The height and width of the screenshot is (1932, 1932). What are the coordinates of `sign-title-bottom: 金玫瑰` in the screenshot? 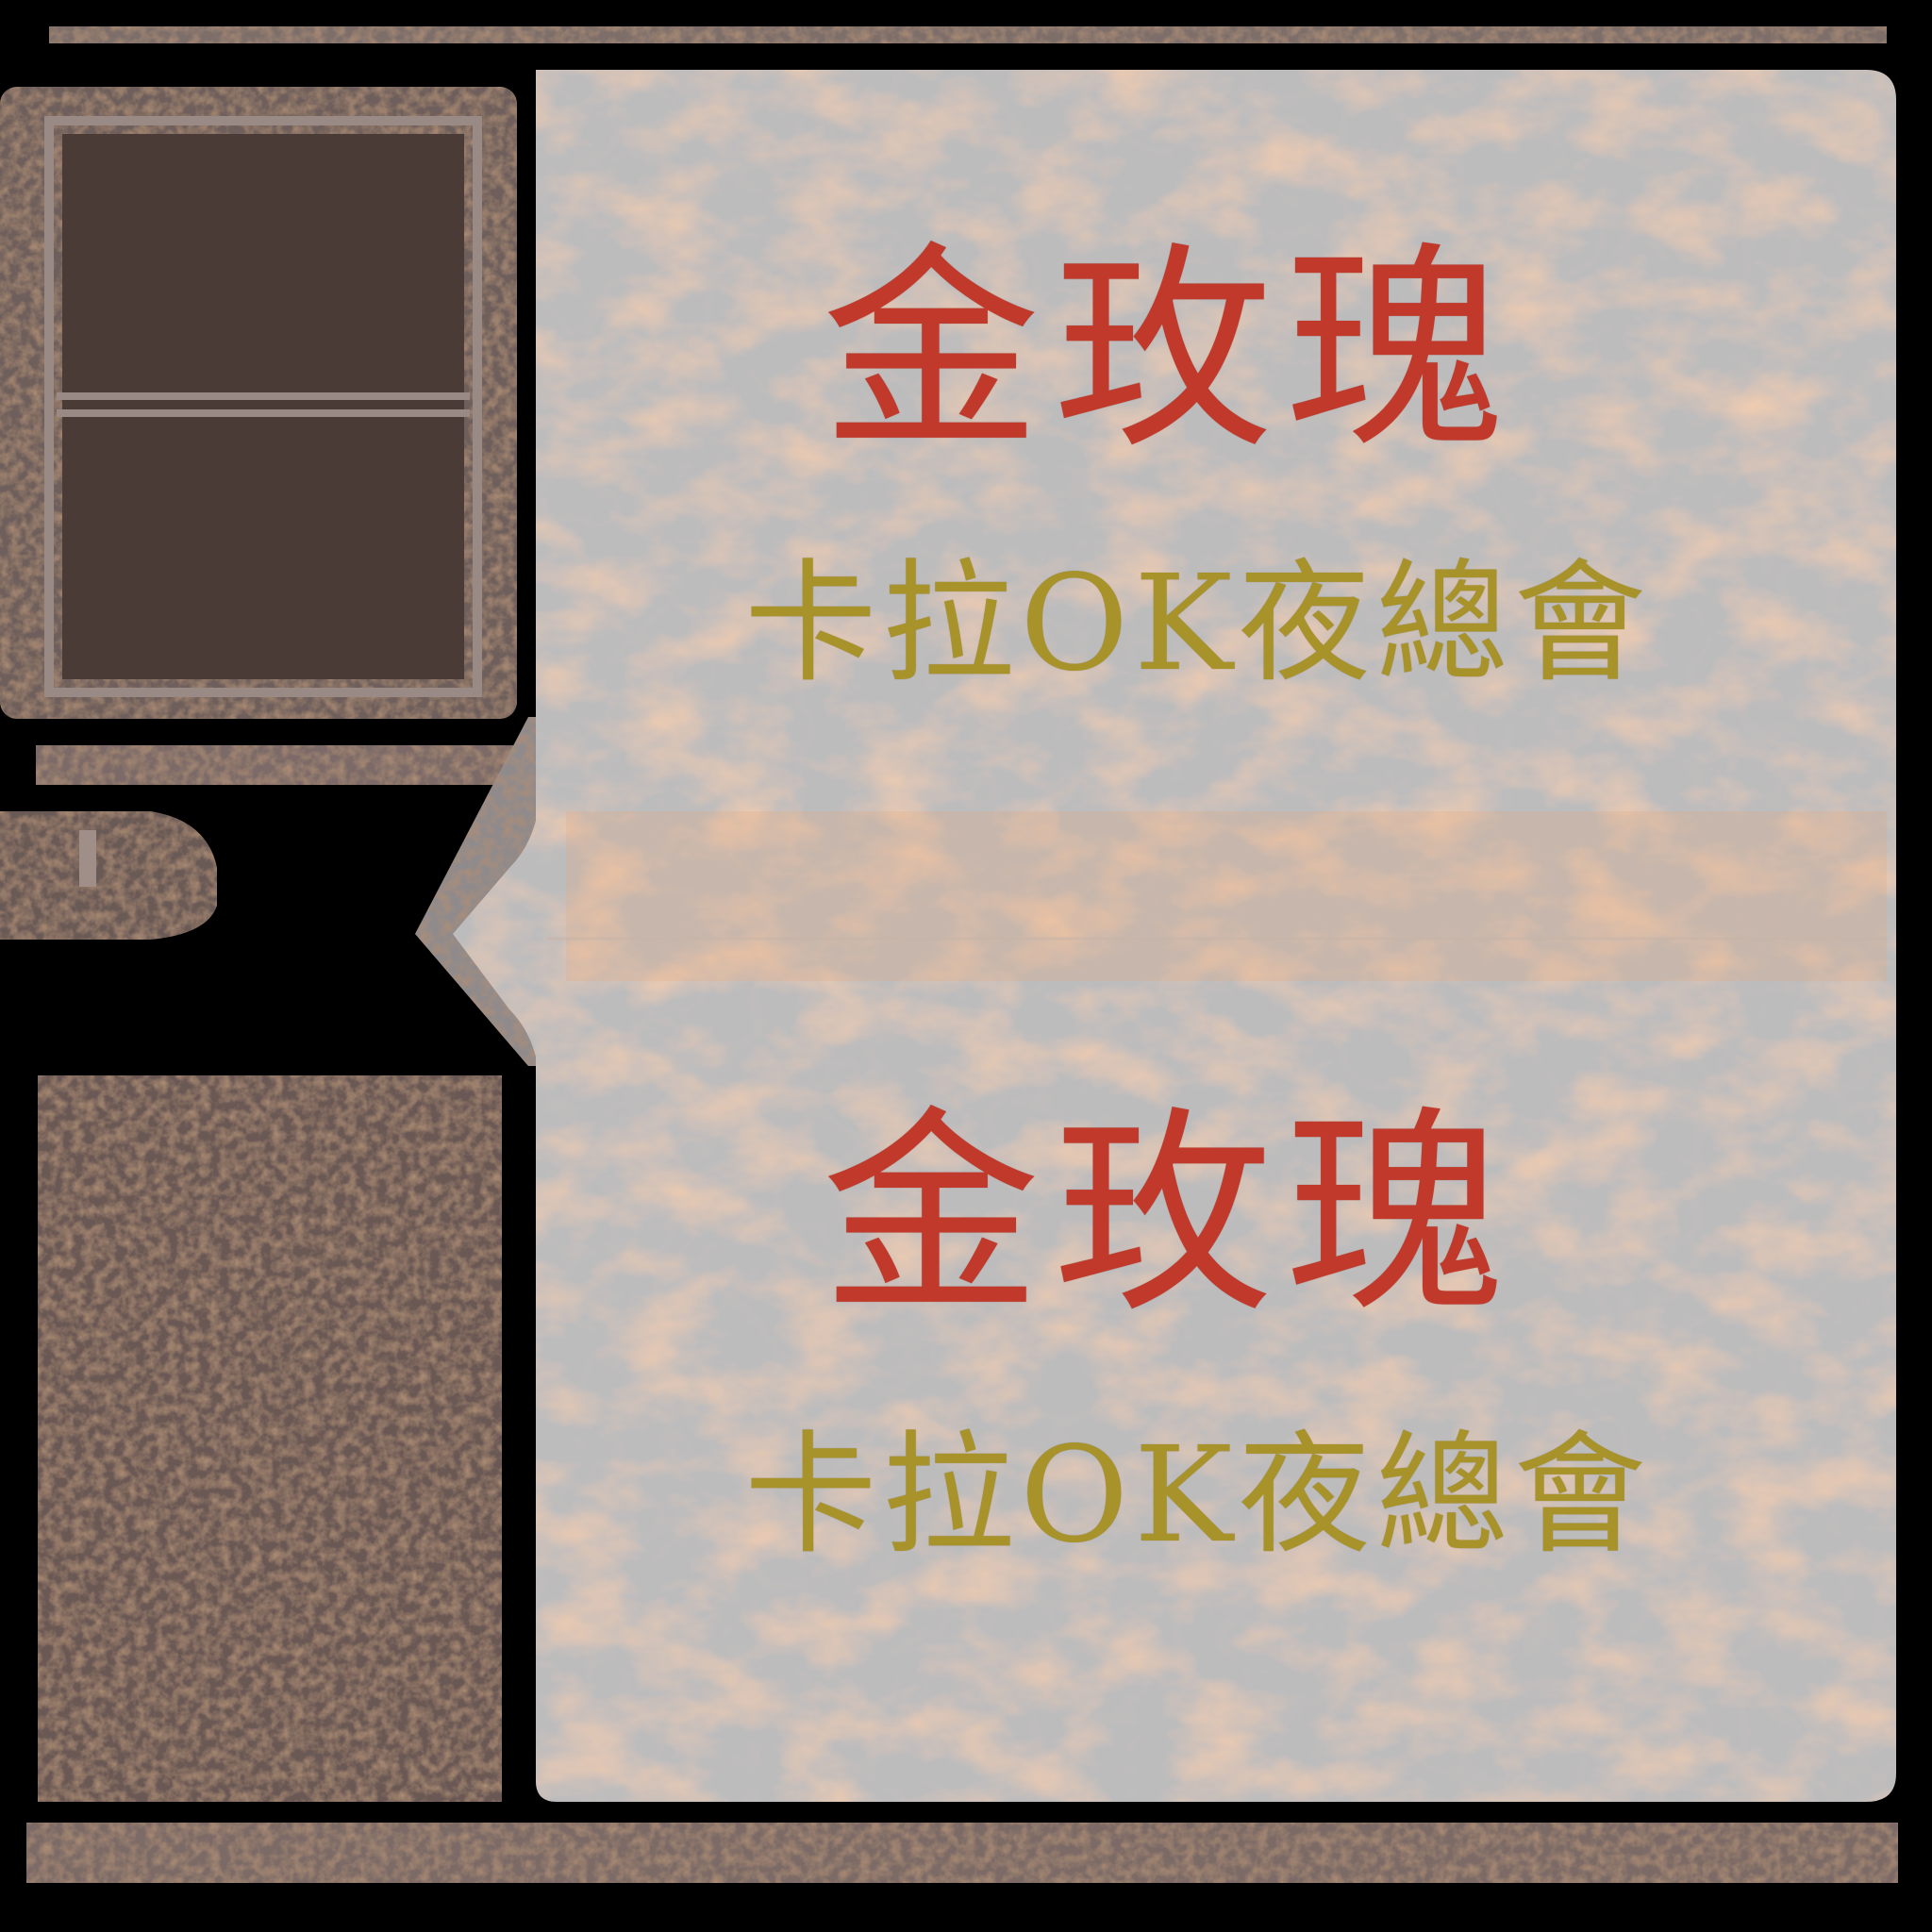 It's located at (1169, 1215).